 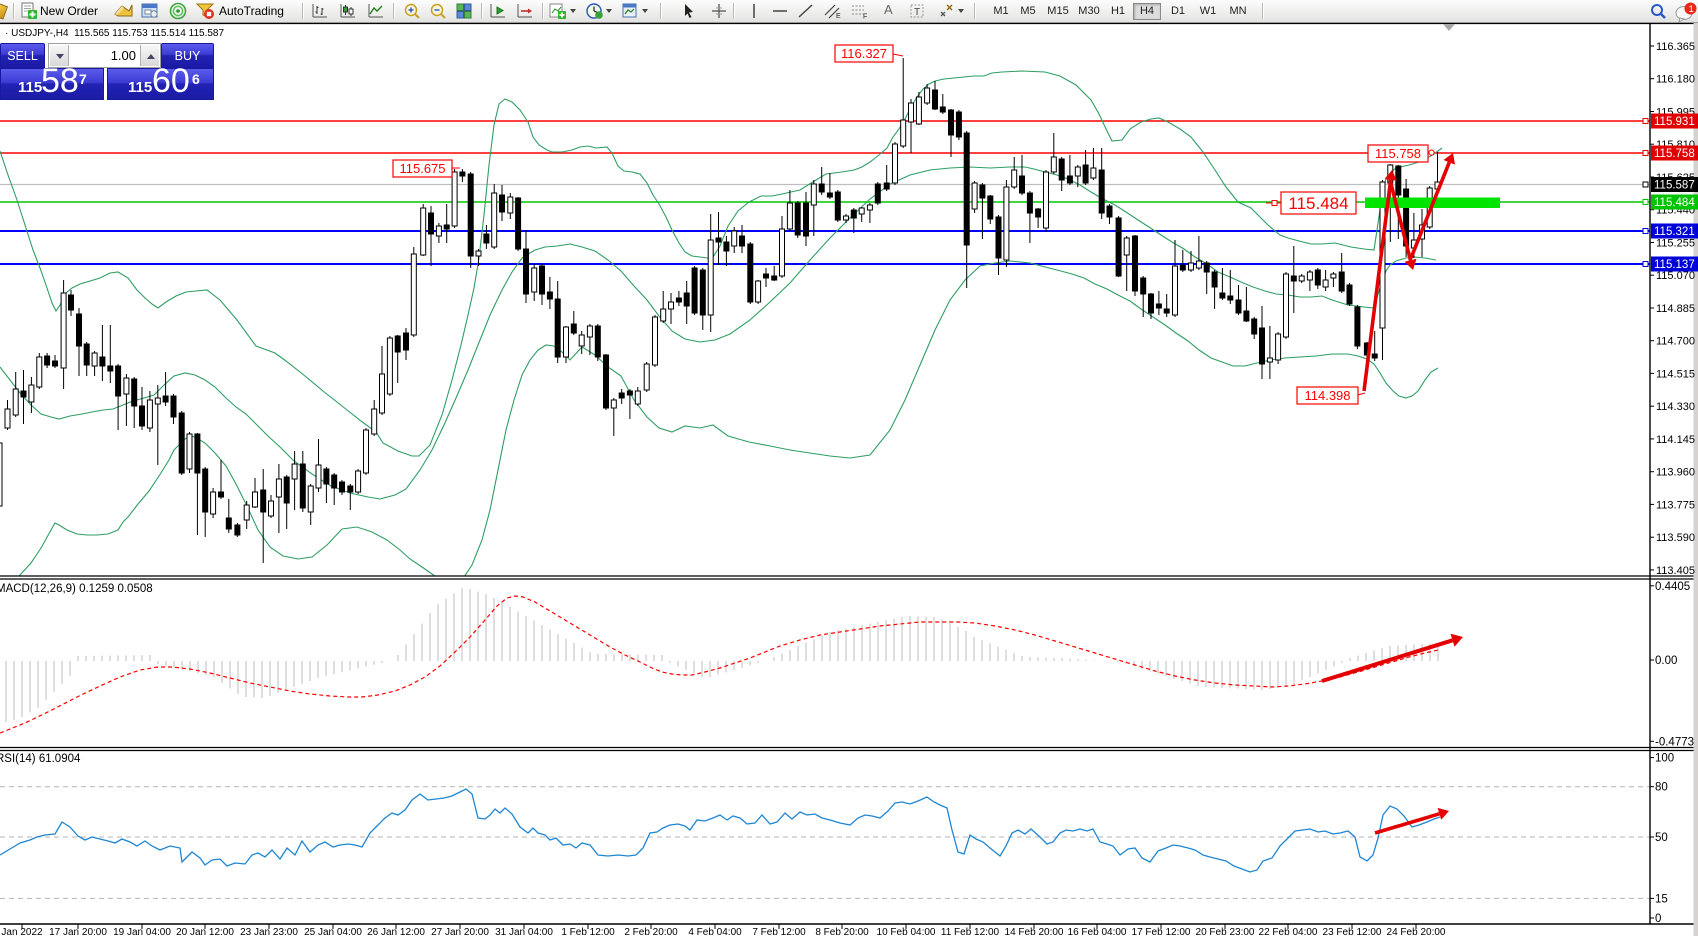 What do you see at coordinates (1675, 309) in the screenshot?
I see `svg-text: 114.885` at bounding box center [1675, 309].